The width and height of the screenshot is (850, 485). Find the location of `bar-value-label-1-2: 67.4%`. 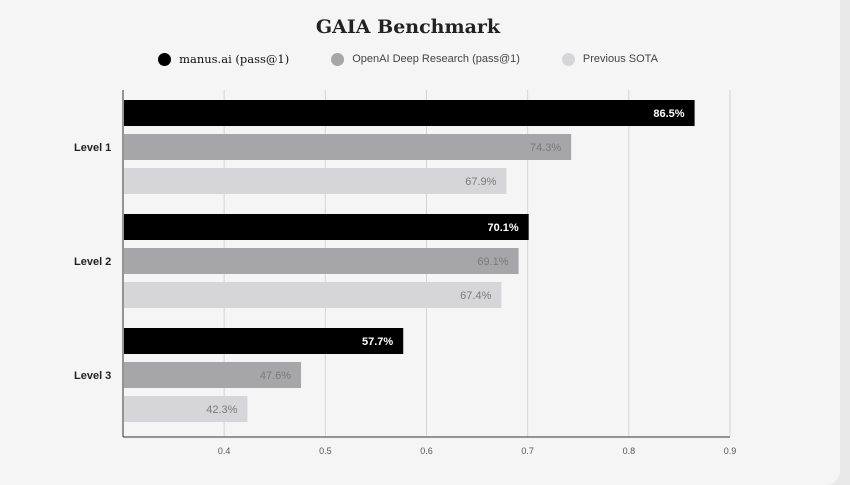

bar-value-label-1-2: 67.4% is located at coordinates (475, 296).